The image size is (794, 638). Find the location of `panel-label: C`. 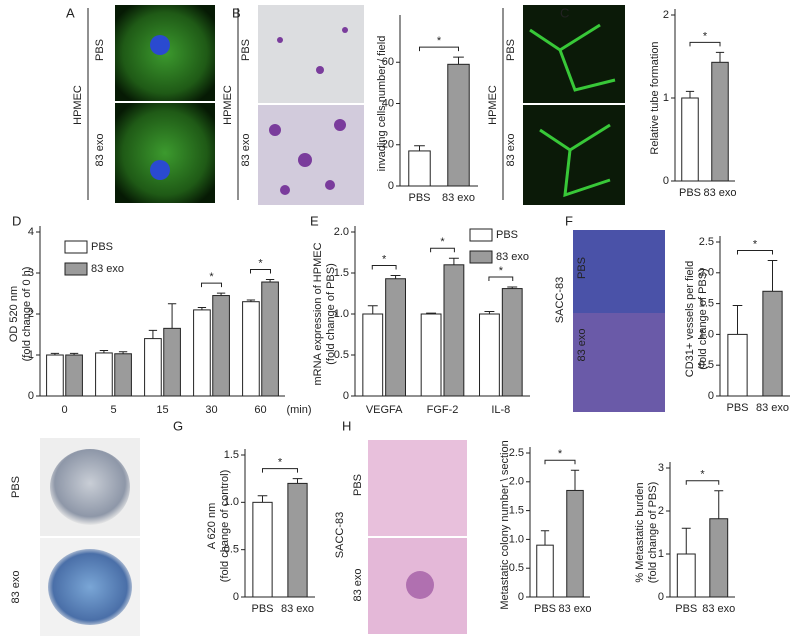

panel-label: C is located at coordinates (564, 12).